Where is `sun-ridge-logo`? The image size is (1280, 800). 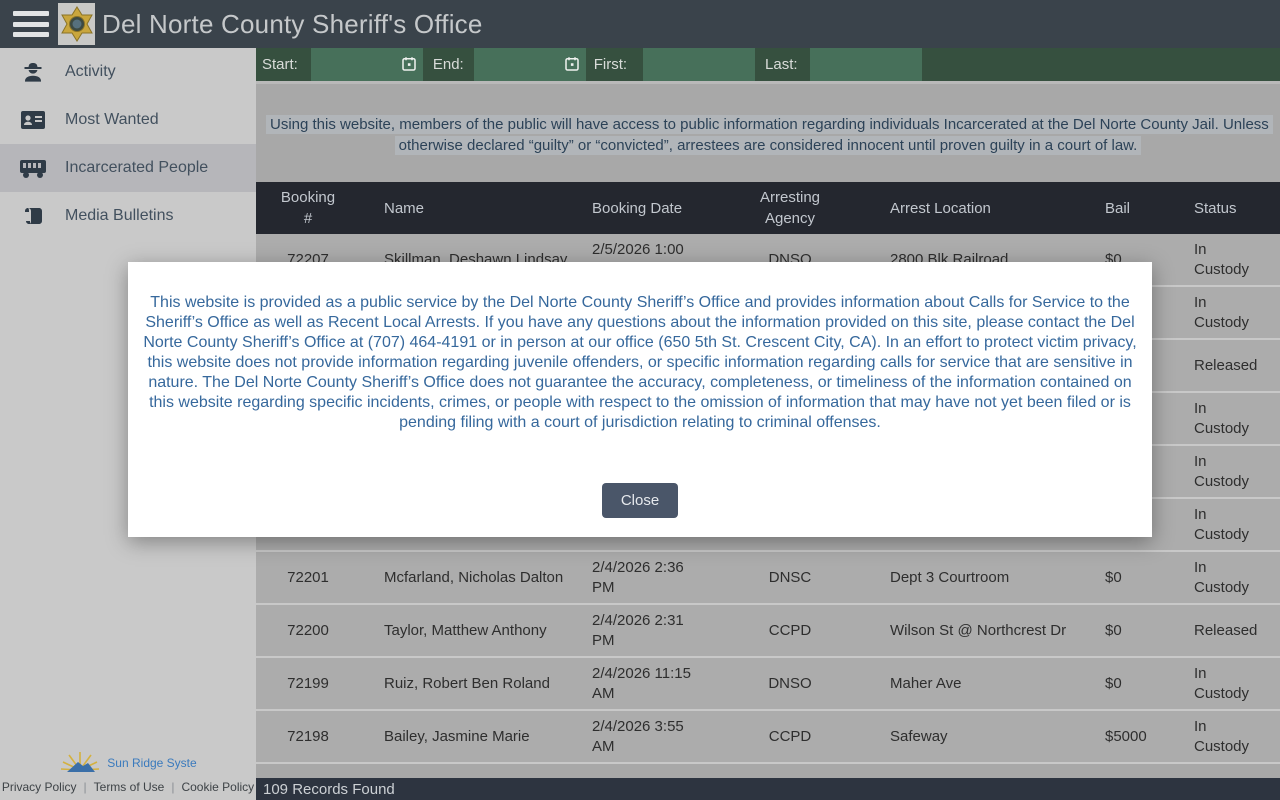
sun-ridge-logo is located at coordinates (80, 762).